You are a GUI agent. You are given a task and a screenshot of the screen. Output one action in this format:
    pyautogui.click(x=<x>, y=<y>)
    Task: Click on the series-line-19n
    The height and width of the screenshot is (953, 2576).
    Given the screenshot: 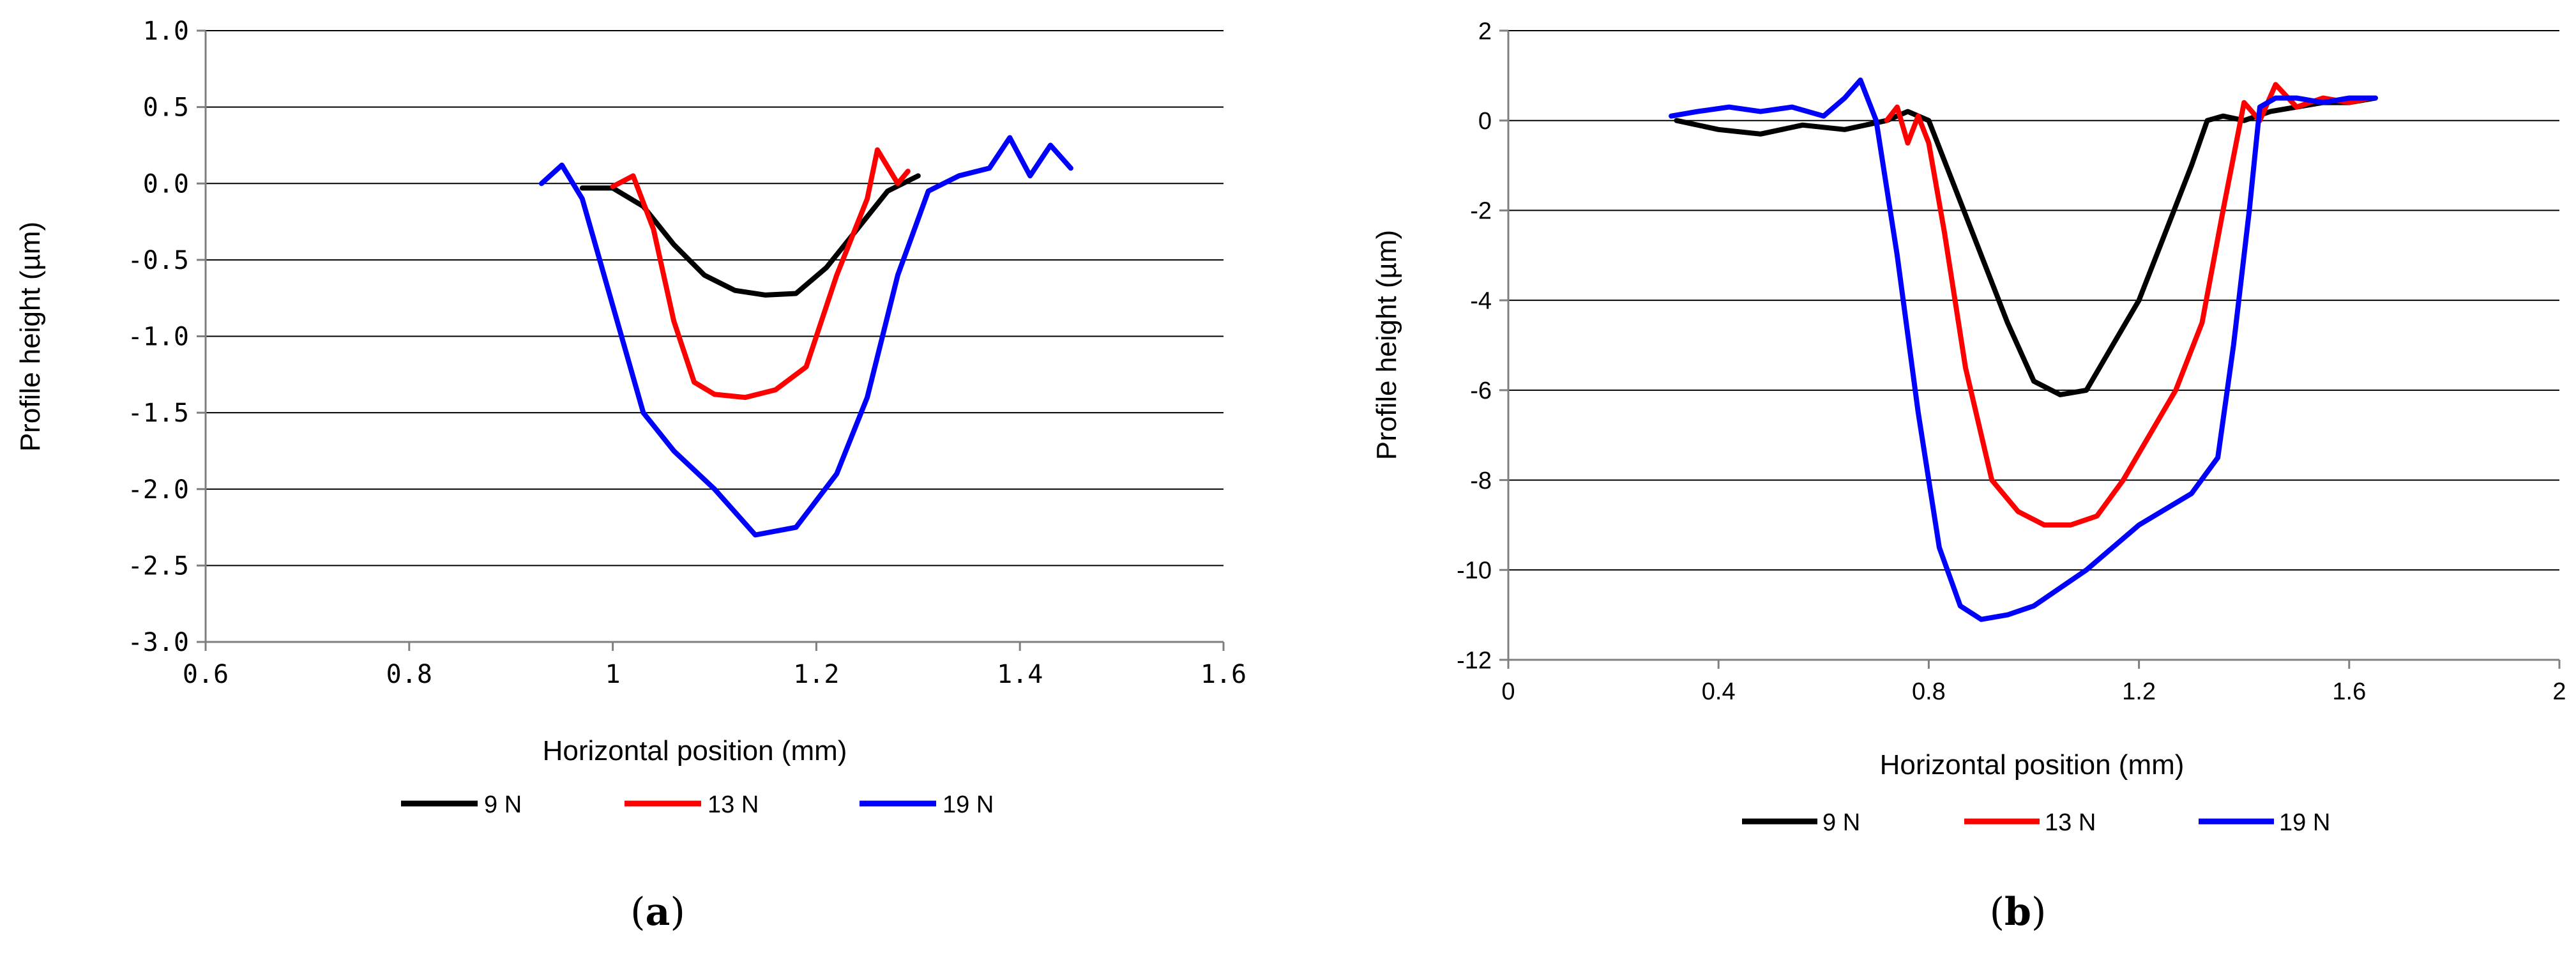 What is the action you would take?
    pyautogui.click(x=806, y=336)
    